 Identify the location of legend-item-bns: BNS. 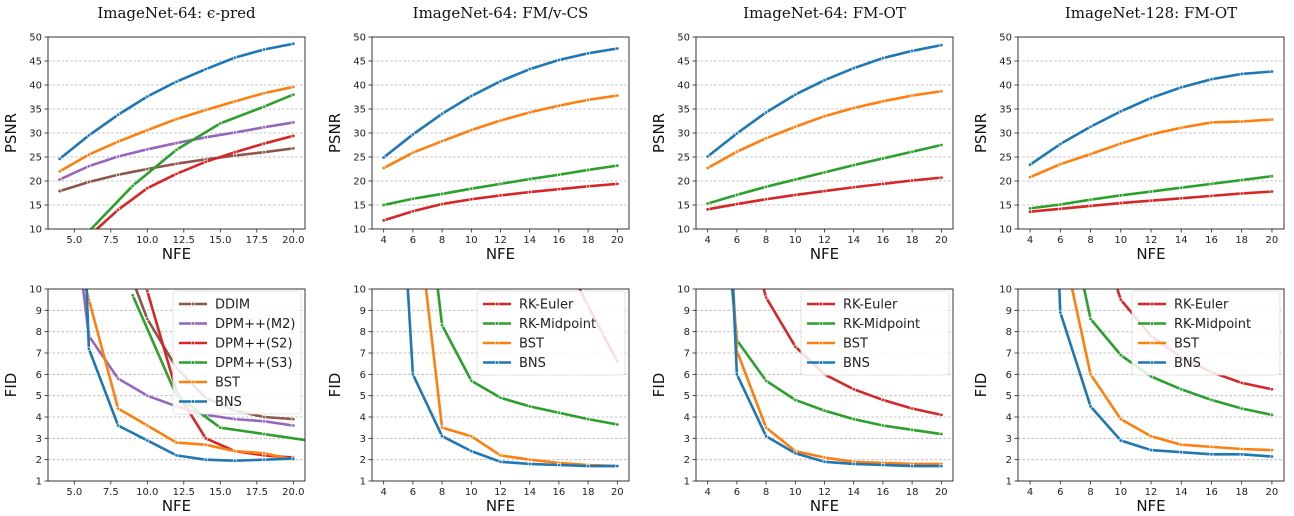
(514, 363).